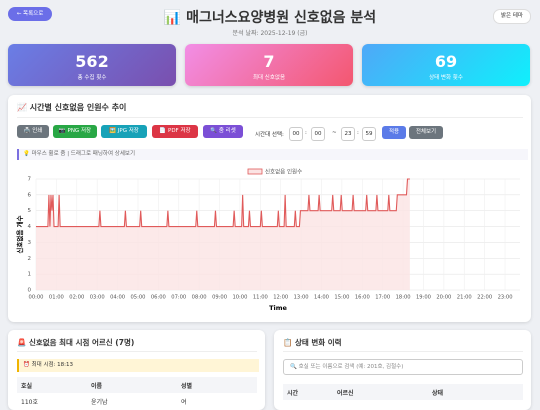 This screenshot has height=410, width=540. What do you see at coordinates (269, 78) in the screenshot?
I see `stat-label: 최대 신호없음` at bounding box center [269, 78].